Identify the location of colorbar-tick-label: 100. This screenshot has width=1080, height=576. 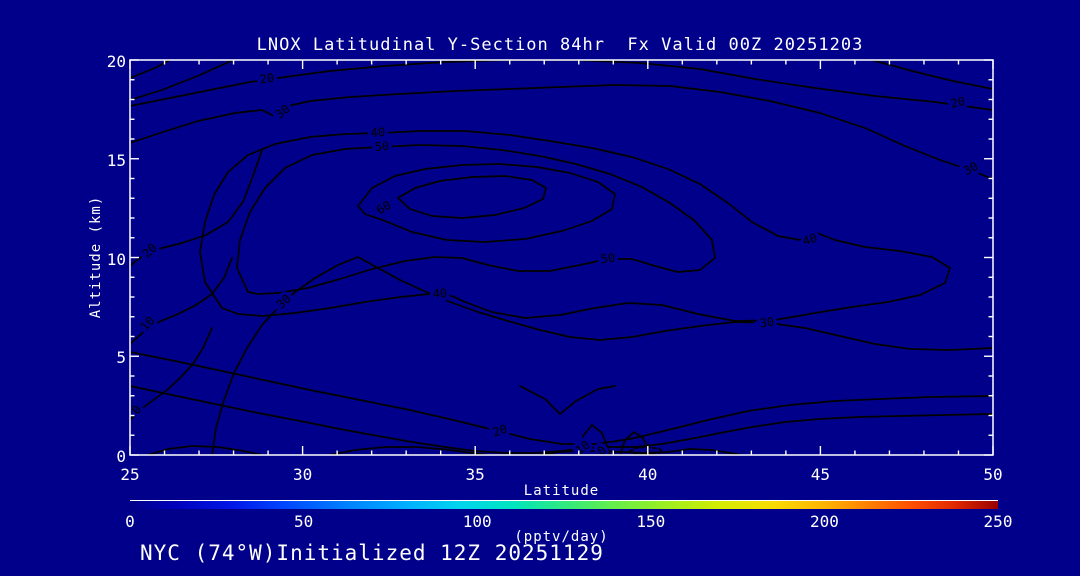
(477, 521).